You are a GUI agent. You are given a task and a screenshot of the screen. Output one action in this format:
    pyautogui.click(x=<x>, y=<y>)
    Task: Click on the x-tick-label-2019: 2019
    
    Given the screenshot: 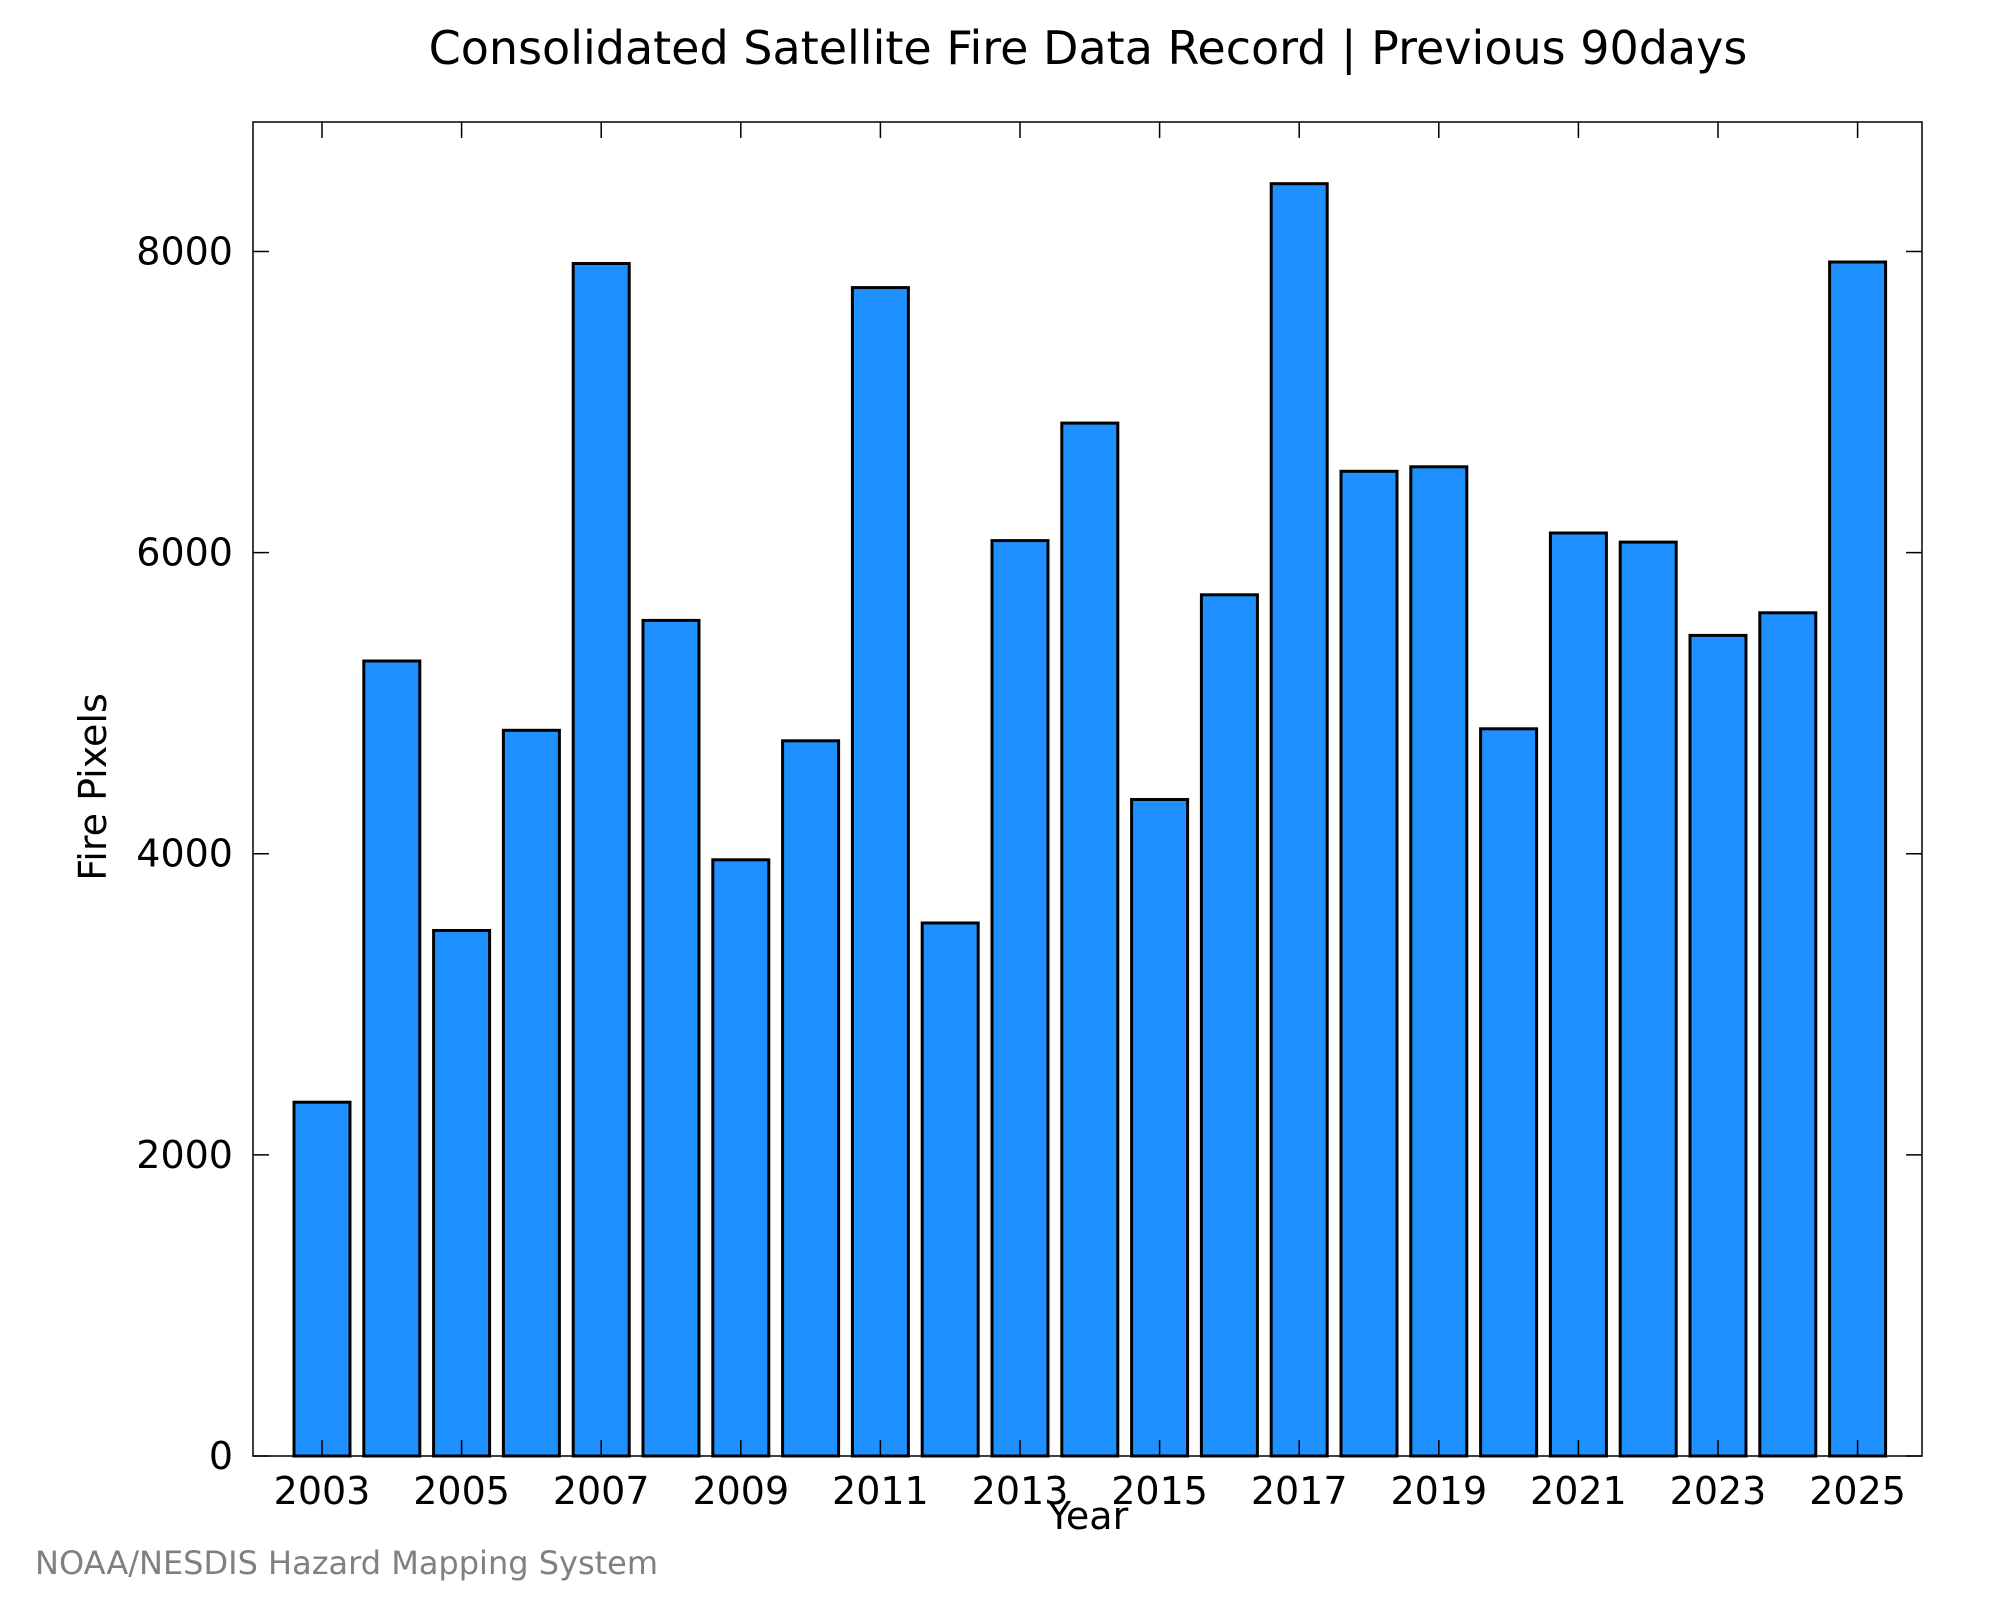 What is the action you would take?
    pyautogui.click(x=1438, y=1491)
    